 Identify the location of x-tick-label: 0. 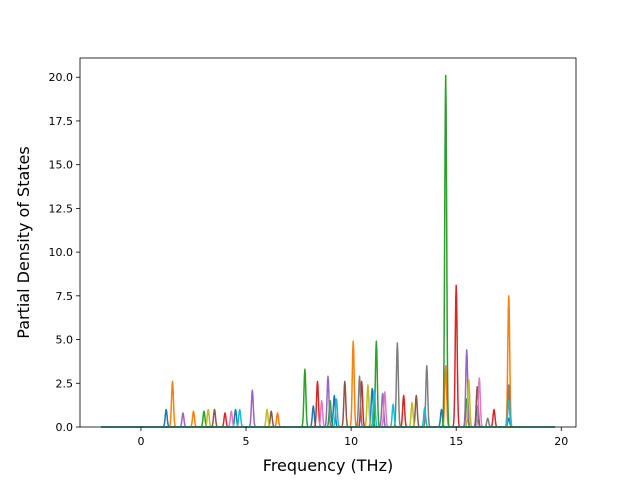
(140, 441).